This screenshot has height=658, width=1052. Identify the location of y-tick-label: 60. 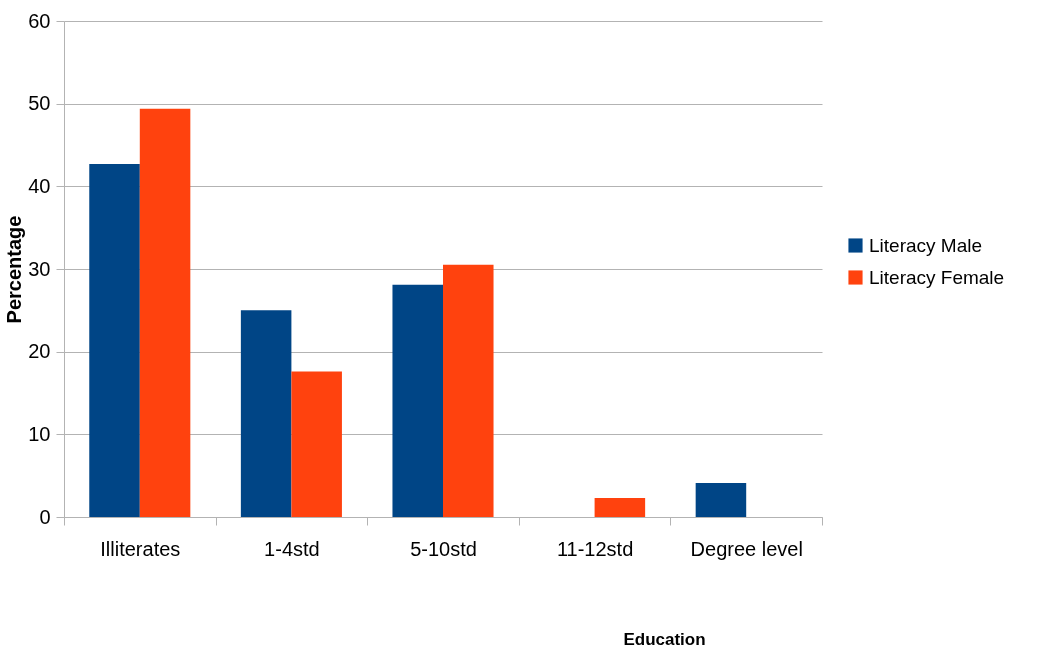
(39, 20).